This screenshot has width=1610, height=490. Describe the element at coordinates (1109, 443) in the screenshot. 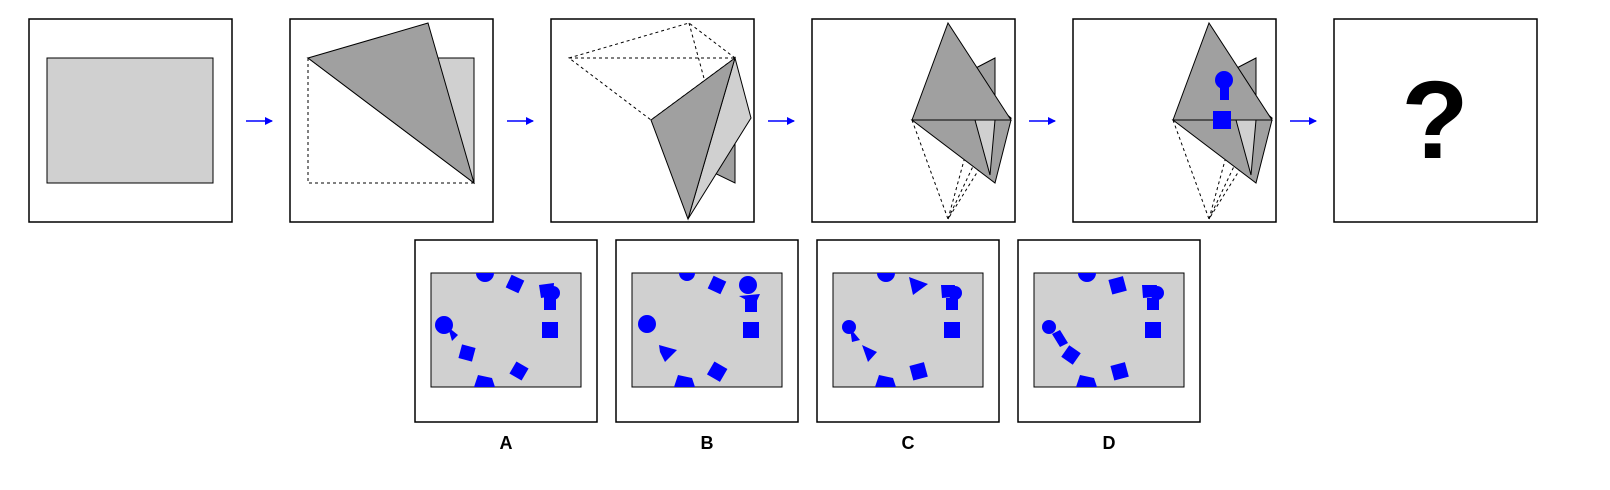

I see `option-d-label: D` at that location.